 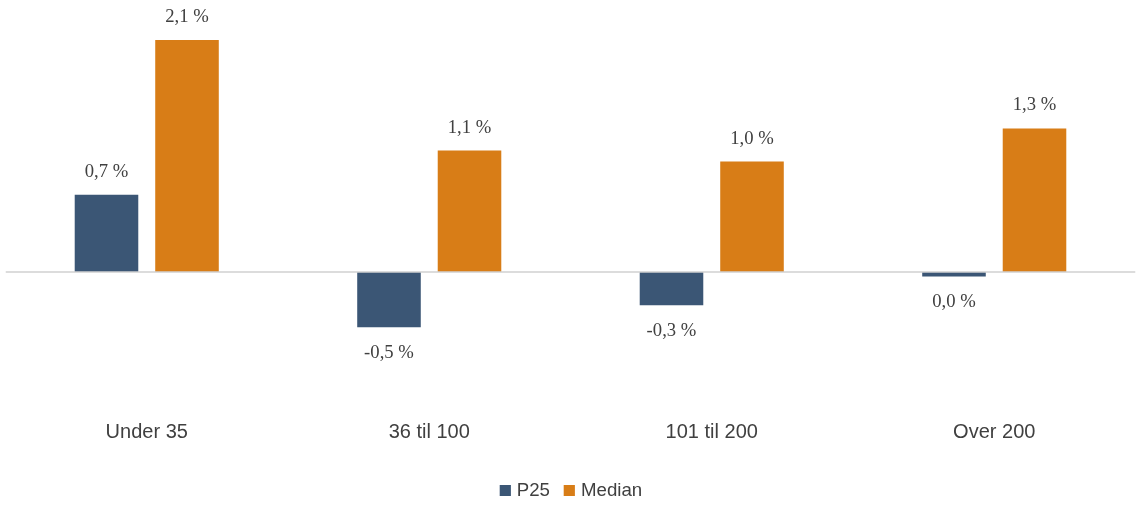 I want to click on data-label: 0,0 %, so click(x=954, y=301).